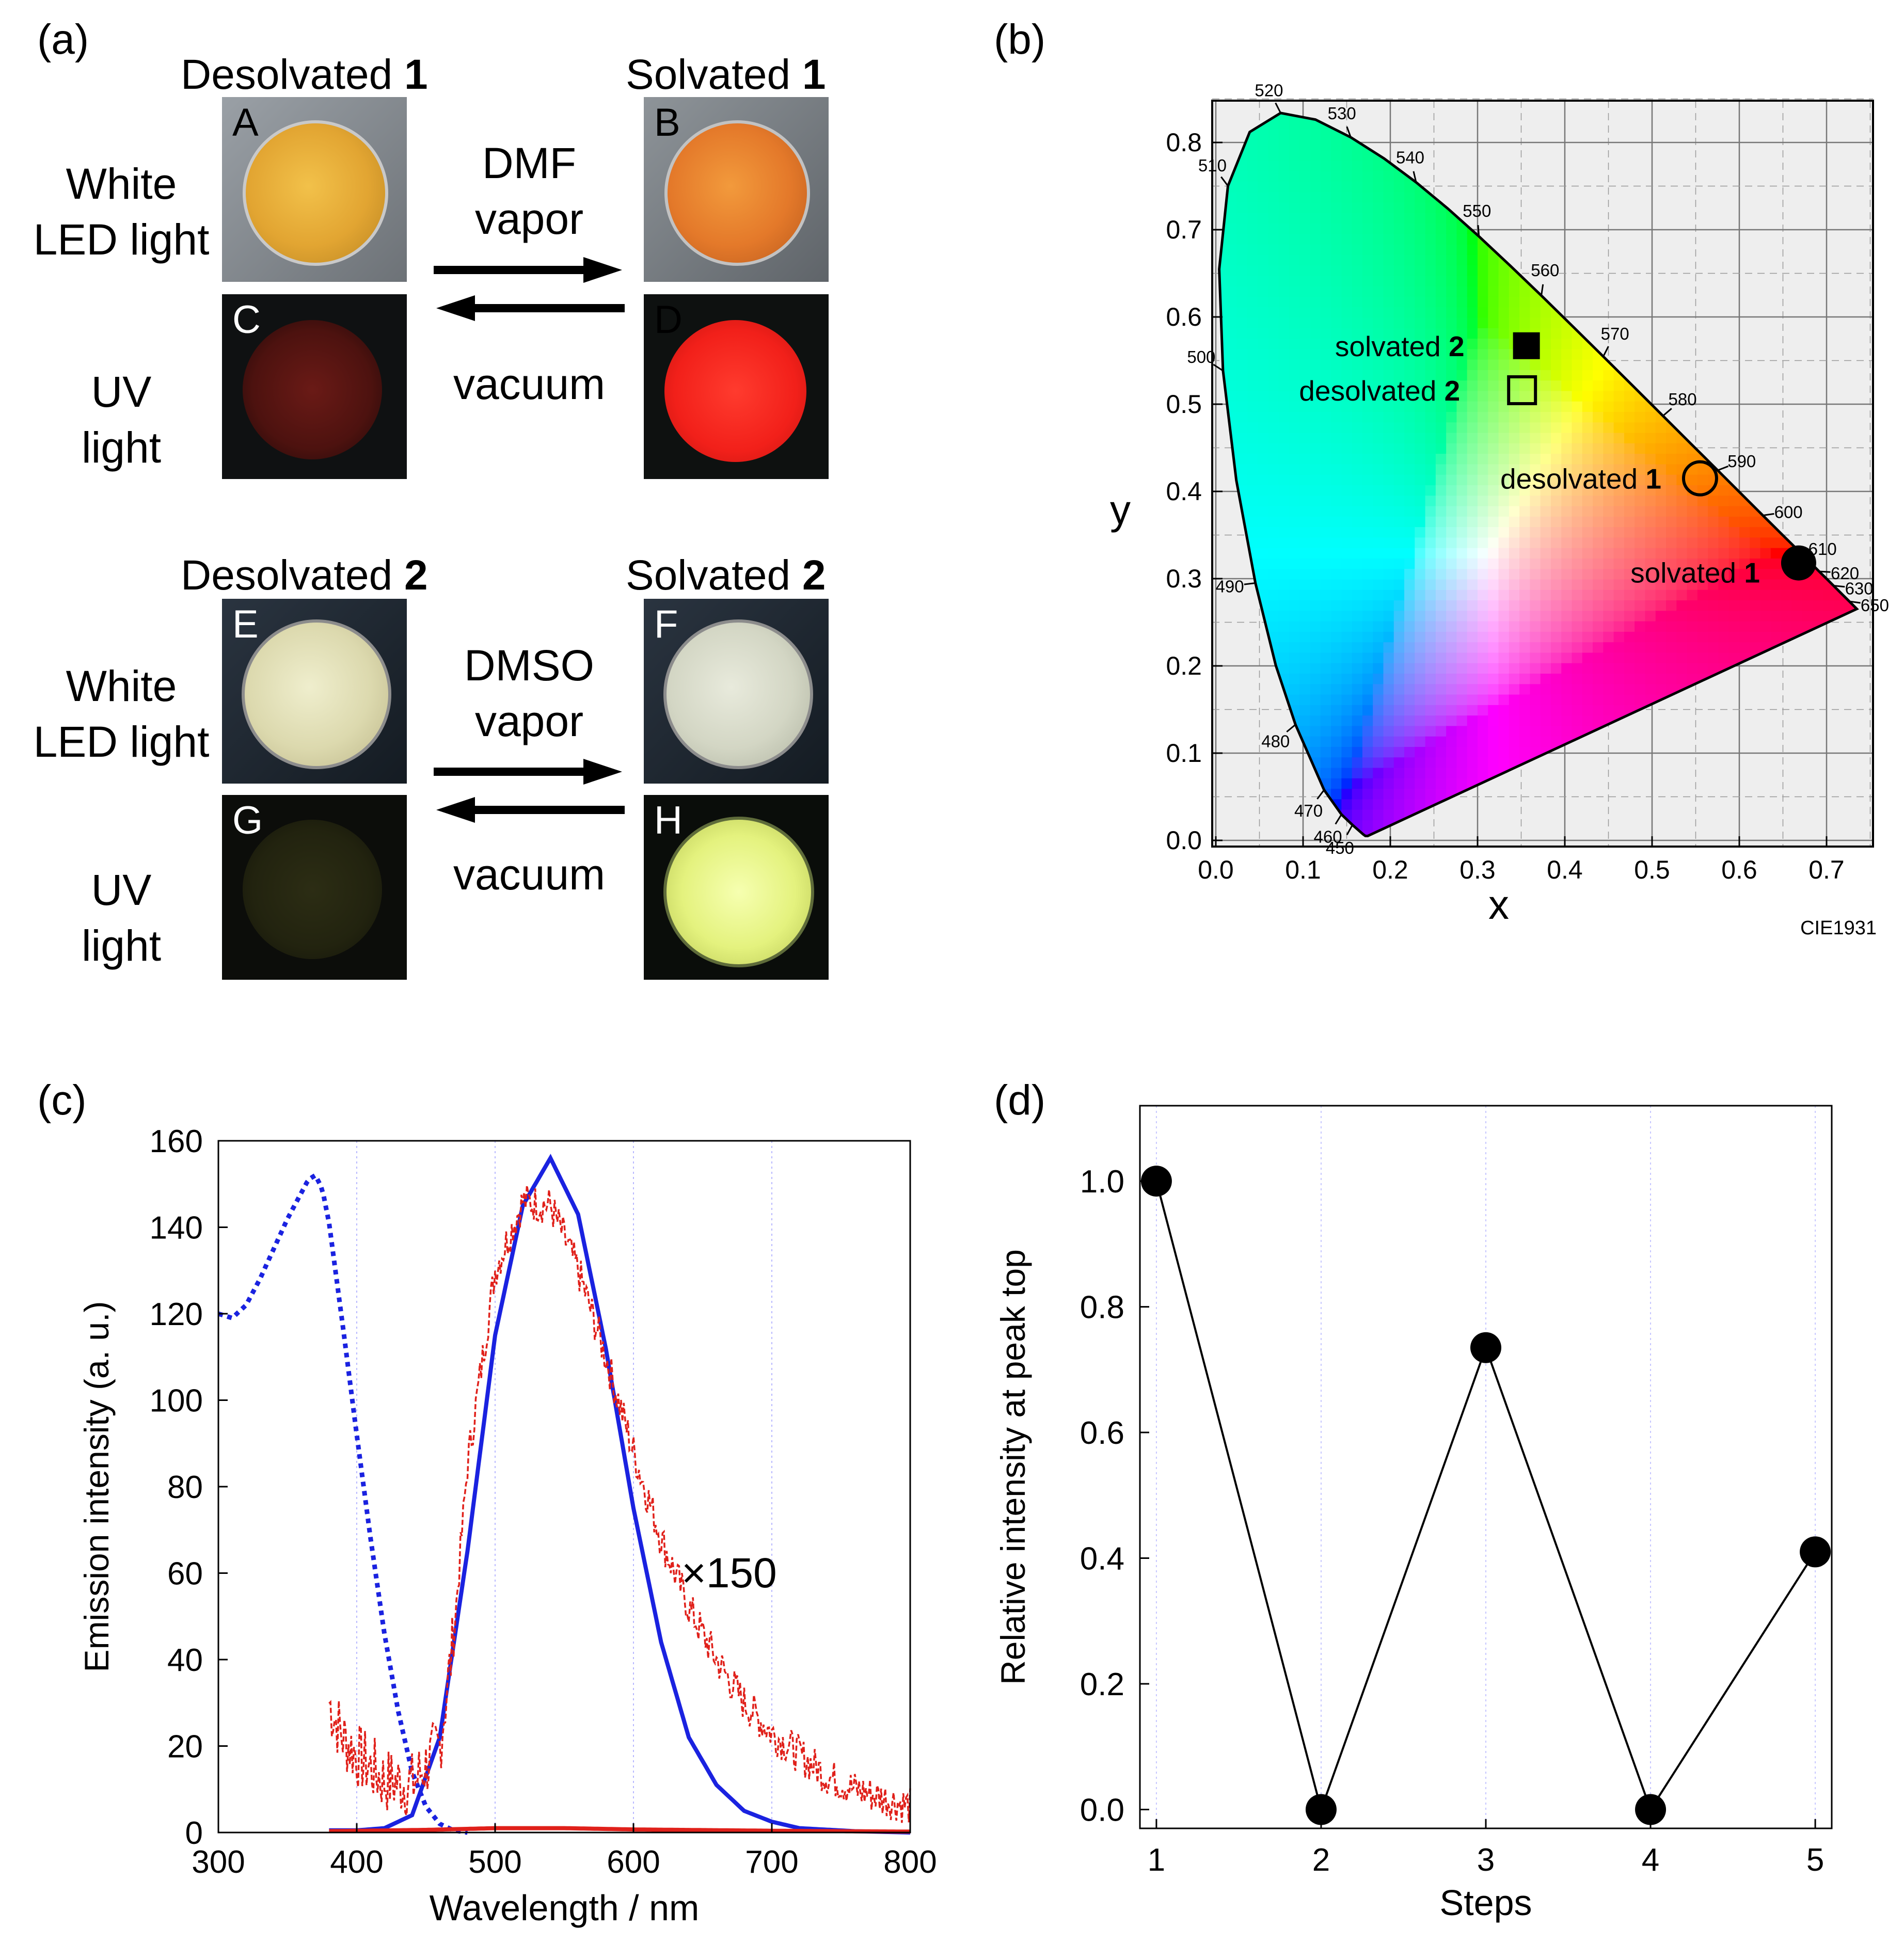 Image resolution: width=1904 pixels, height=1960 pixels. What do you see at coordinates (121, 714) in the screenshot?
I see `row-label-white-led-2: White LED light` at bounding box center [121, 714].